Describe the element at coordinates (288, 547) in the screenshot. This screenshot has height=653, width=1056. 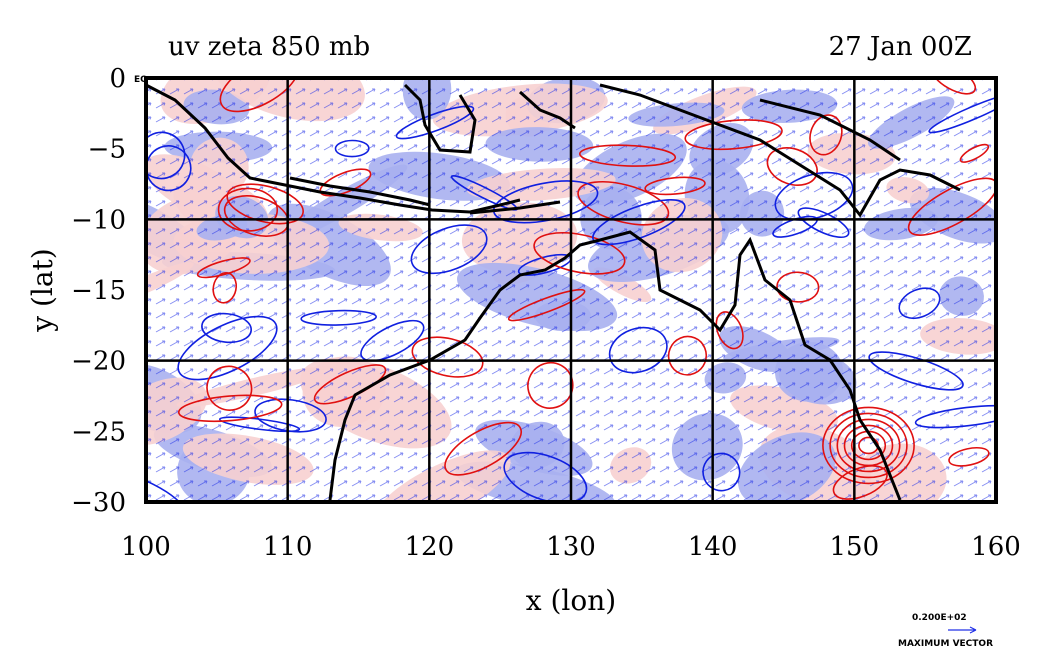
I see `x-tick-label: 110` at that location.